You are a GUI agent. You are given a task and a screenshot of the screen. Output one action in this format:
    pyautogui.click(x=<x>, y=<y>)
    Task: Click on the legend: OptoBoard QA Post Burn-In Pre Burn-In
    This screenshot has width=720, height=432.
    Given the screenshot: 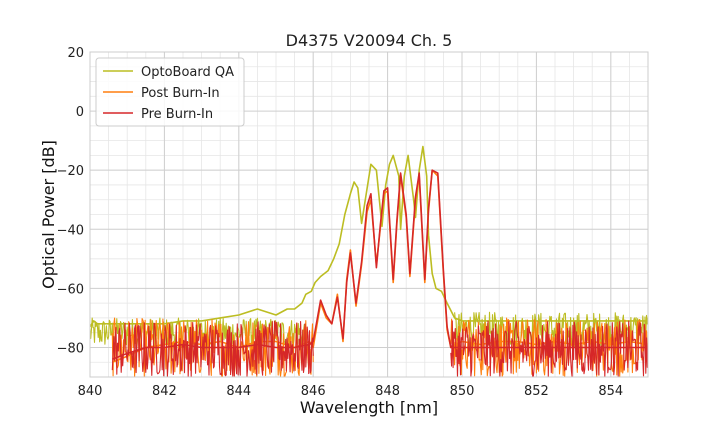 What is the action you would take?
    pyautogui.click(x=170, y=92)
    